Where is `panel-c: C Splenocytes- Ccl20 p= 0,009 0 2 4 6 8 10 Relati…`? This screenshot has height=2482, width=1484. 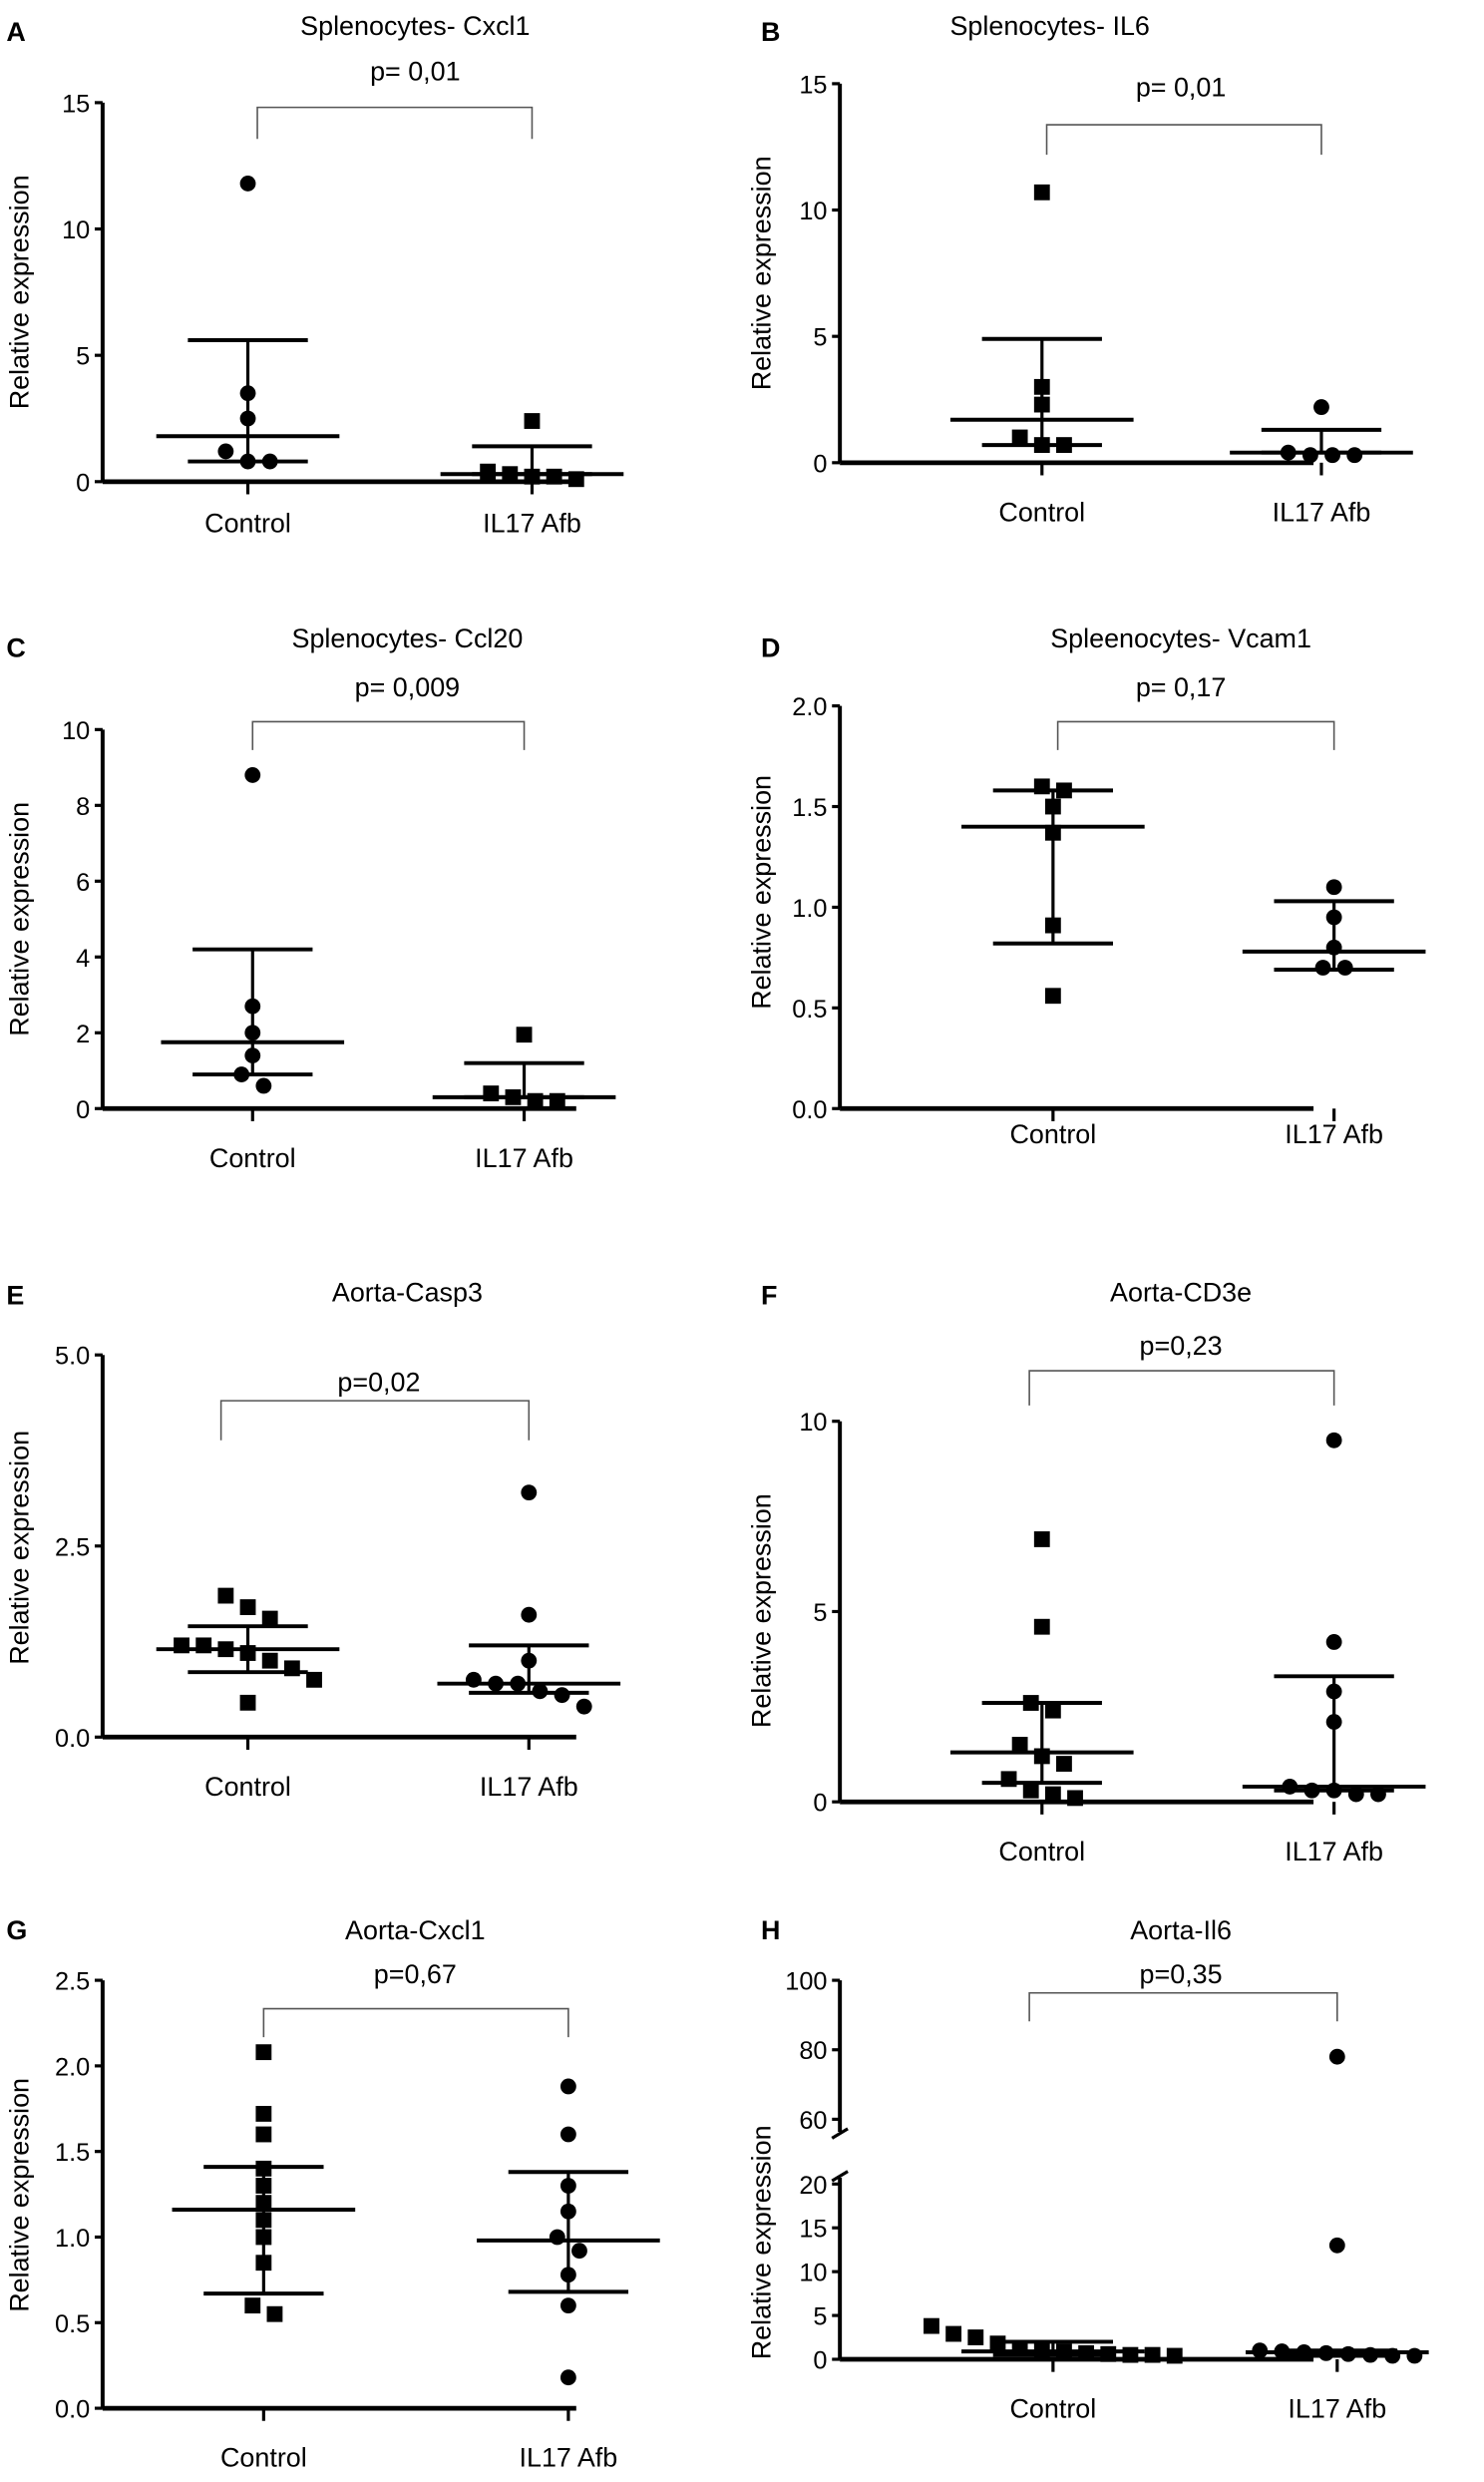 panel-c: C Splenocytes- Ccl20 p= 0,009 0 2 4 6 8 10 Relati… is located at coordinates (310, 898).